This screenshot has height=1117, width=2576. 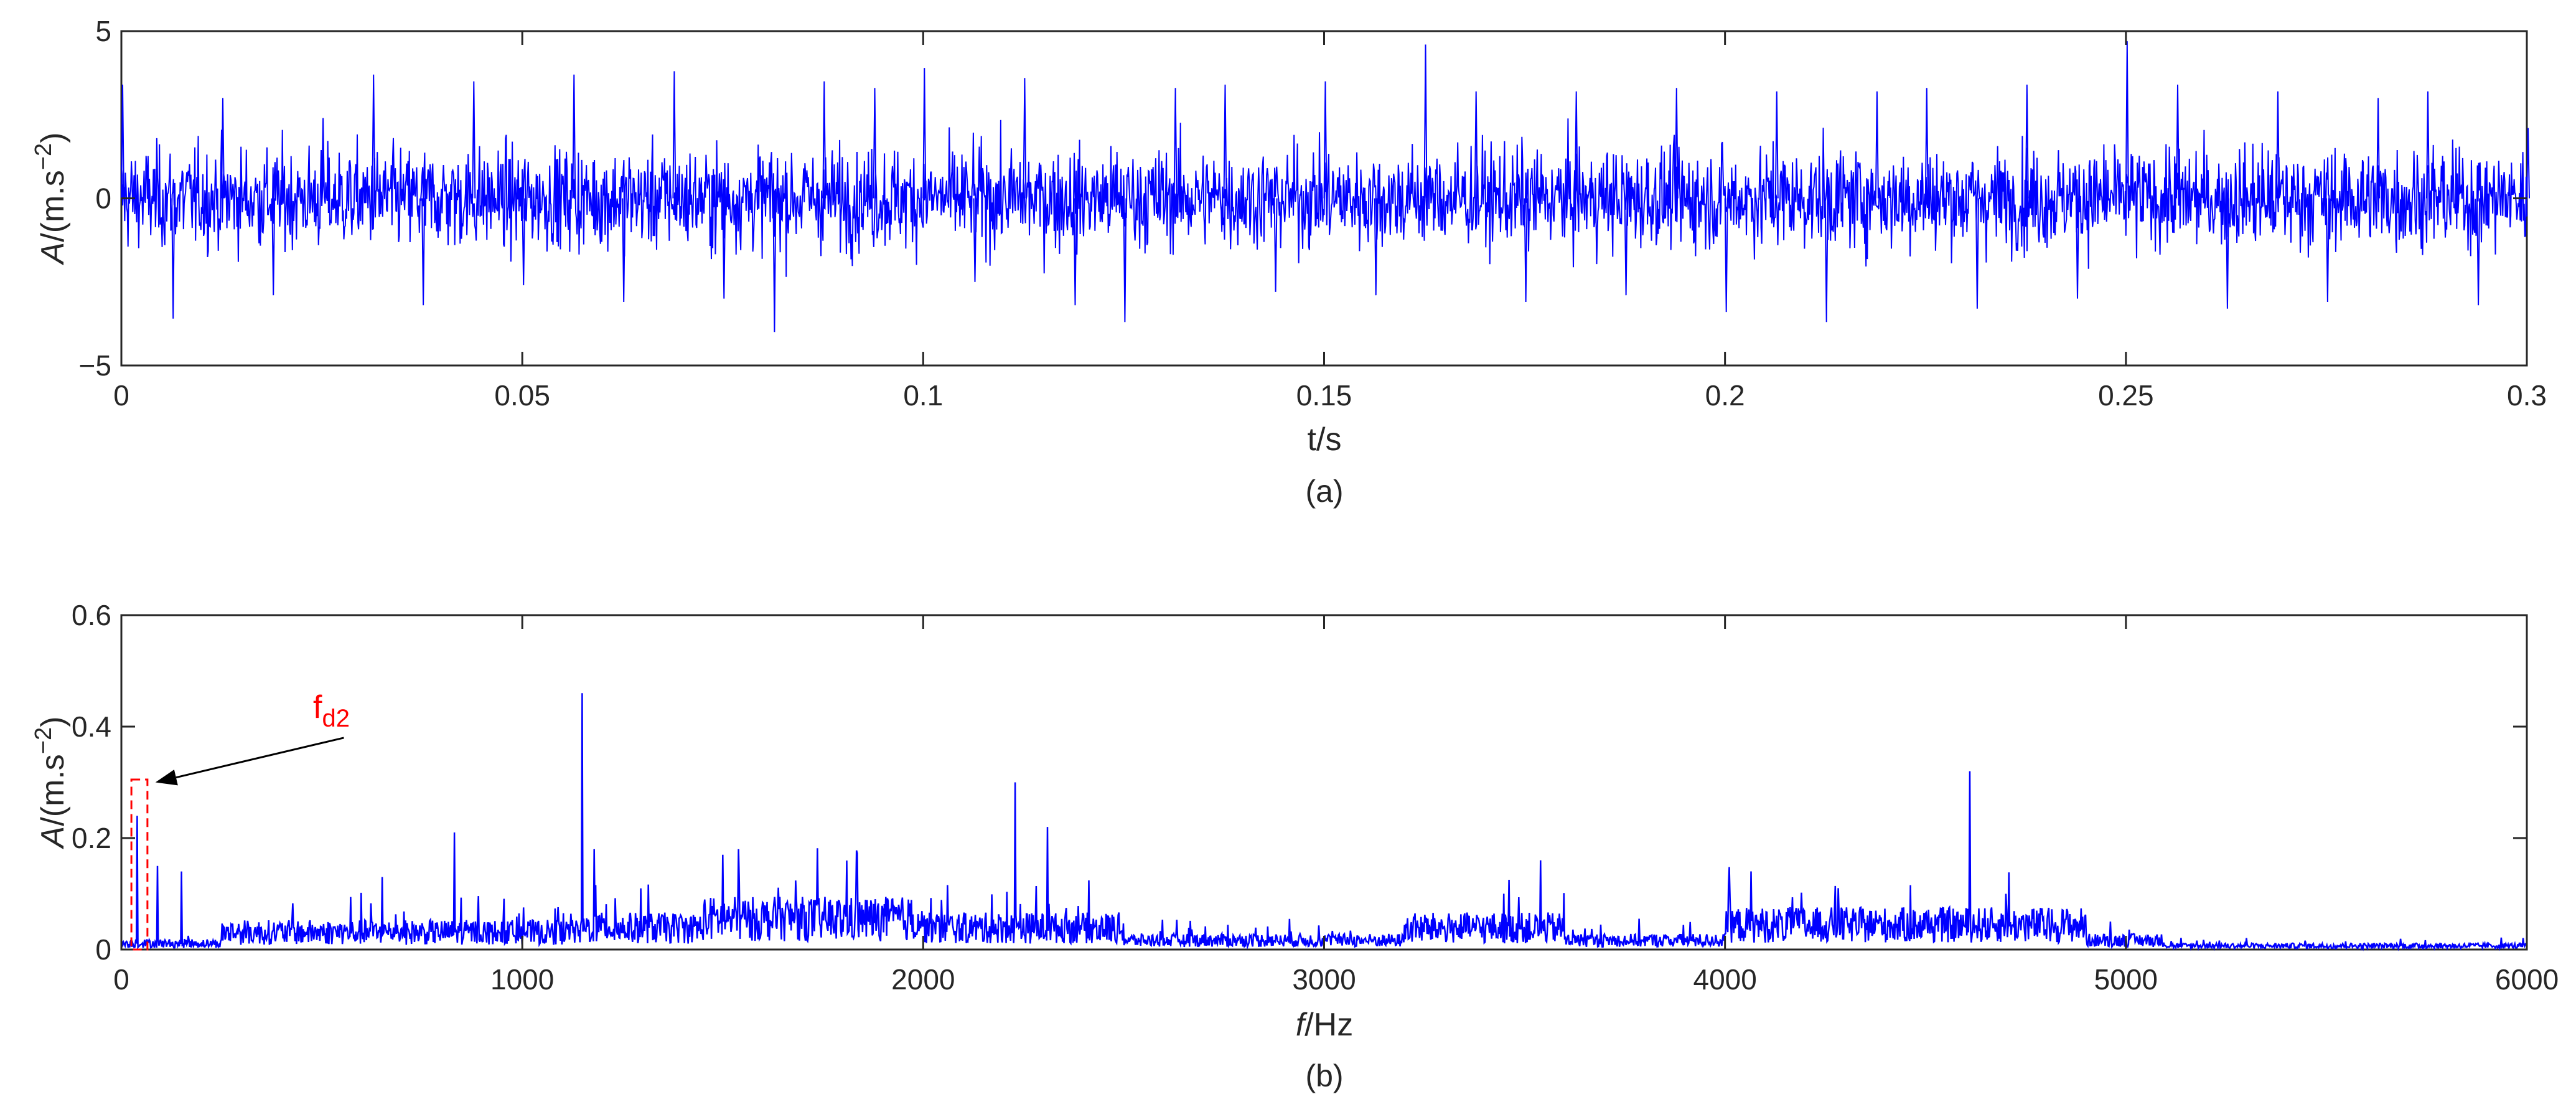 I want to click on panel-b-y-axis-close: ), so click(x=53, y=722).